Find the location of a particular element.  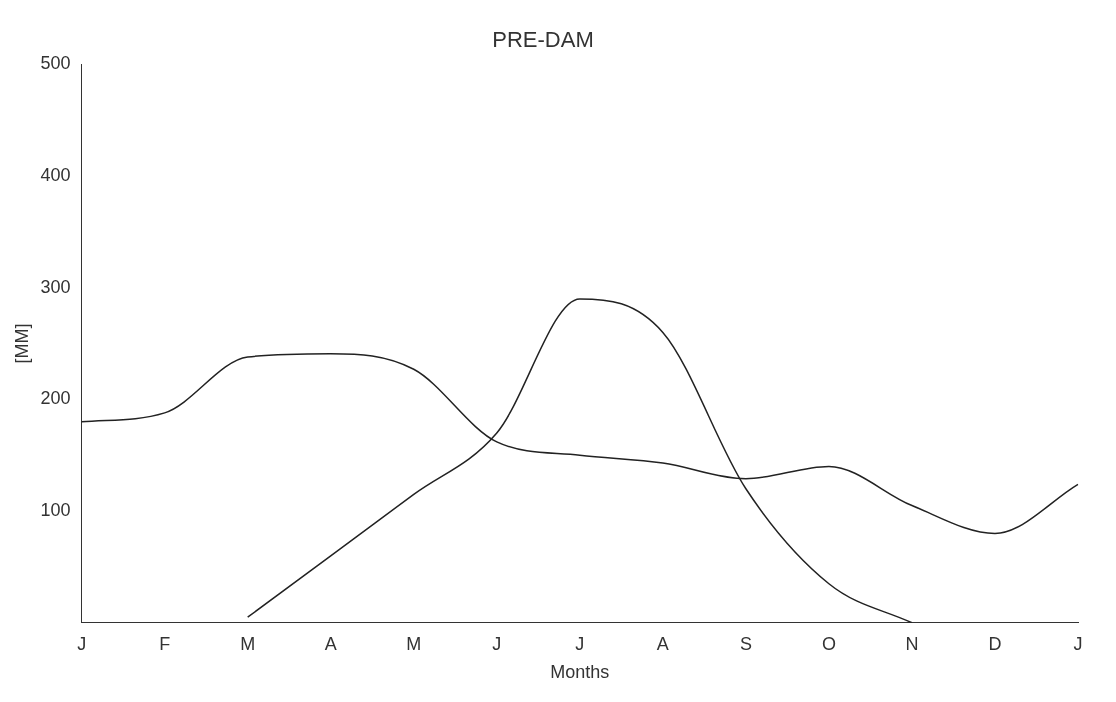

y-tick-label: 100 is located at coordinates (55, 510).